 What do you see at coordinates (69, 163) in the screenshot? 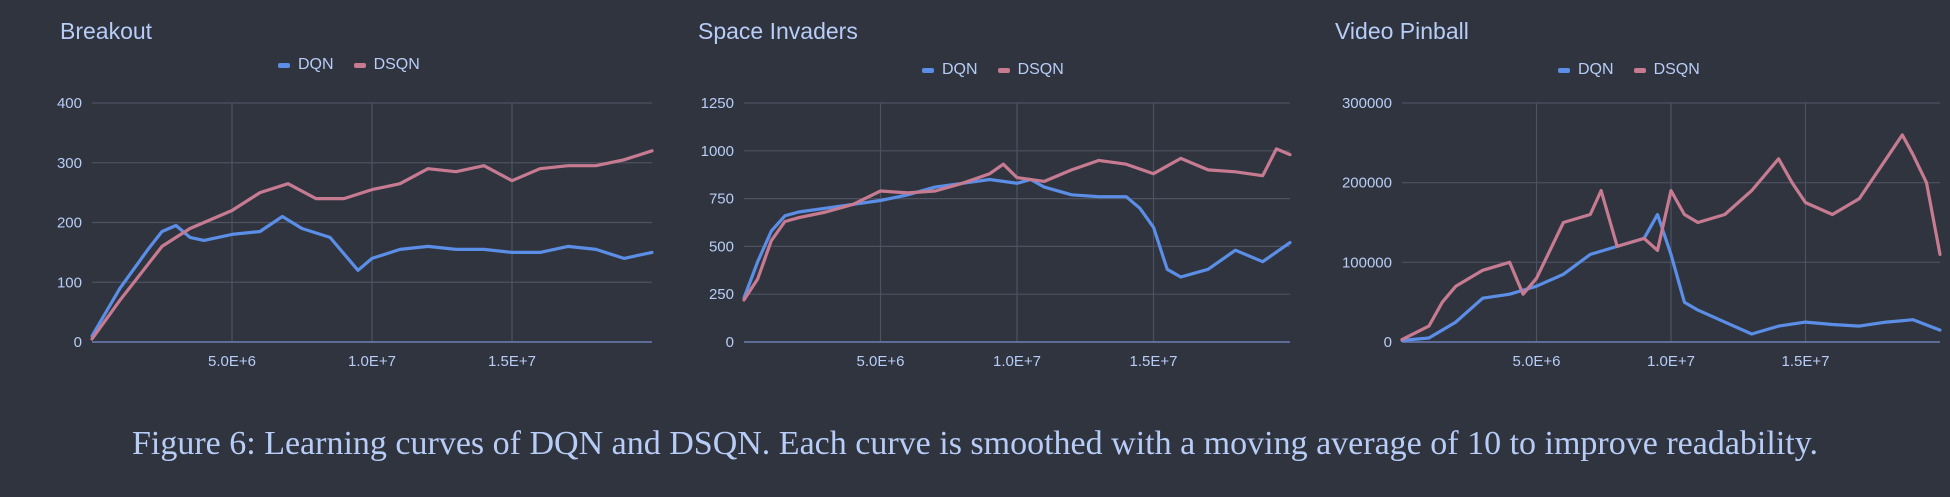
I see `y-tick-label: 300` at bounding box center [69, 163].